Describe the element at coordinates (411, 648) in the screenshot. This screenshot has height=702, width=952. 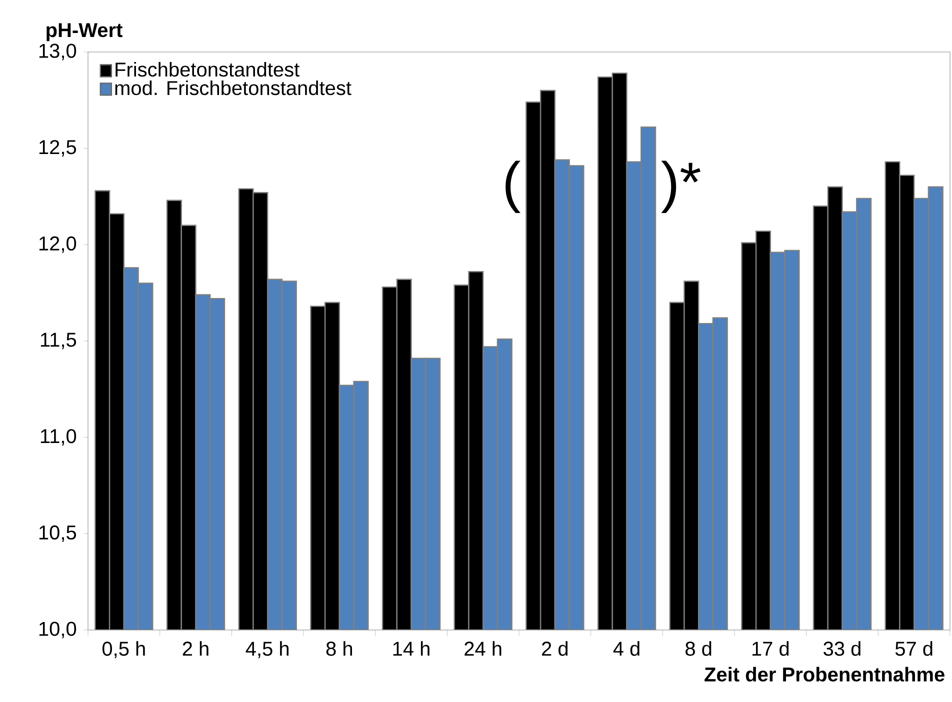
I see `x-tick-label: 14 h` at that location.